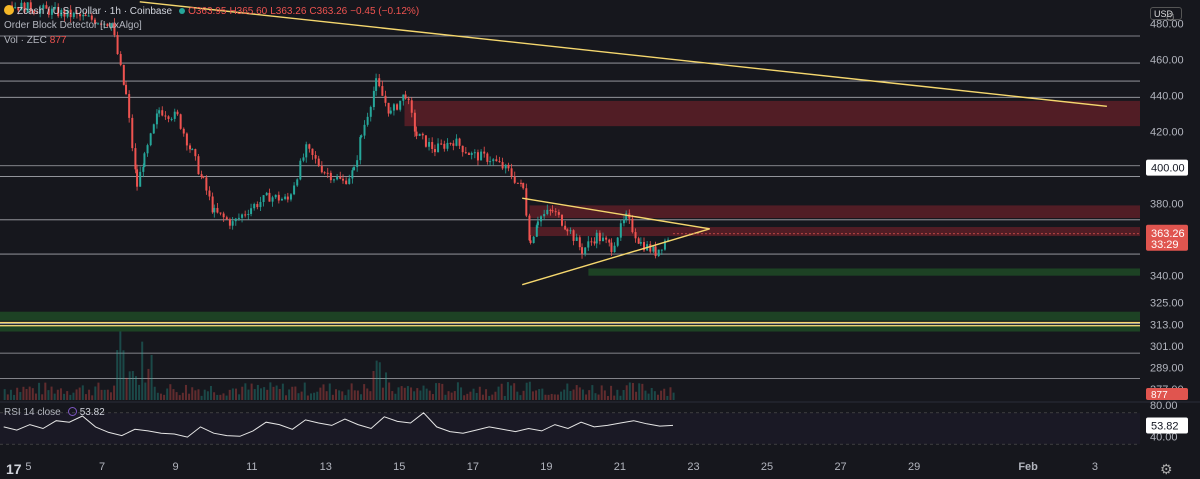  What do you see at coordinates (473, 467) in the screenshot?
I see `time-axis-tick: 17` at bounding box center [473, 467].